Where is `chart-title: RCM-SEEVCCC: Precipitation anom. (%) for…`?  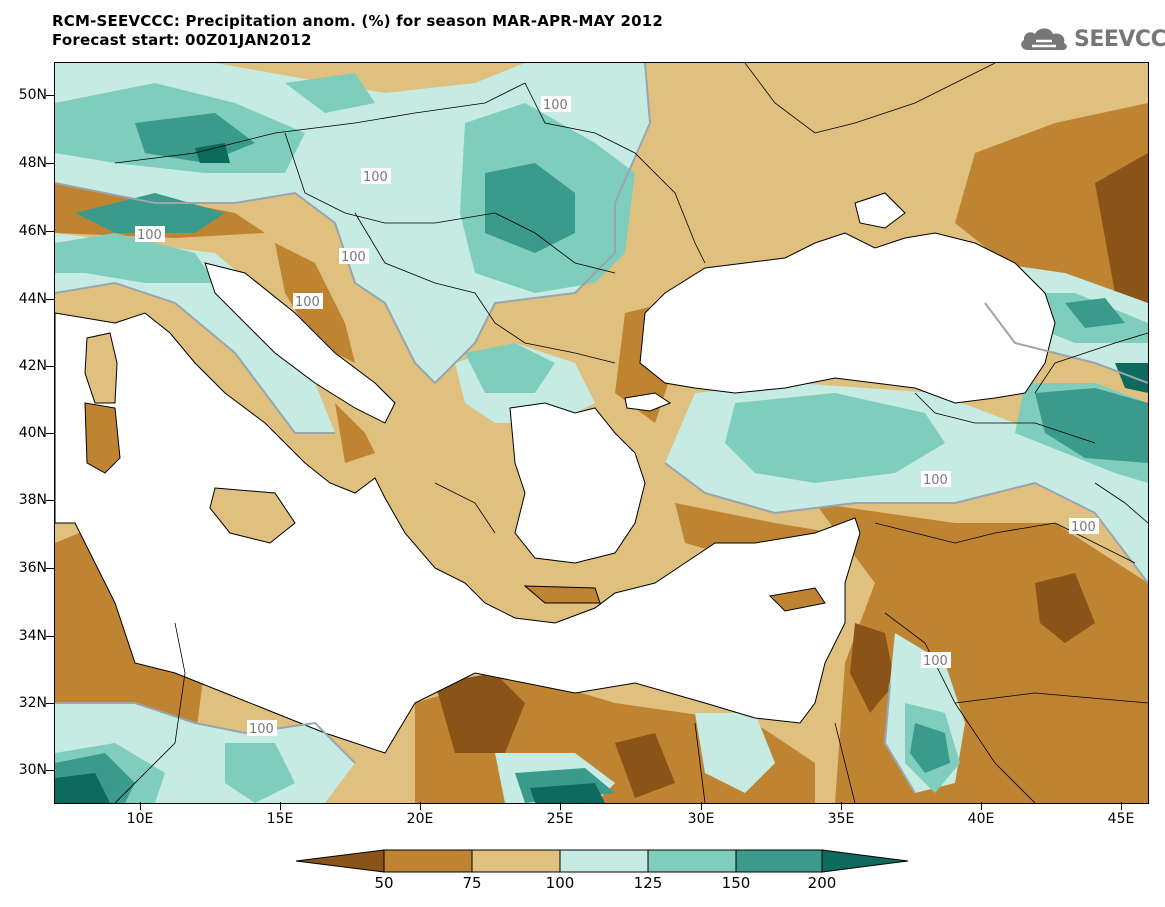 chart-title: RCM-SEEVCCC: Precipitation anom. (%) for… is located at coordinates (357, 31).